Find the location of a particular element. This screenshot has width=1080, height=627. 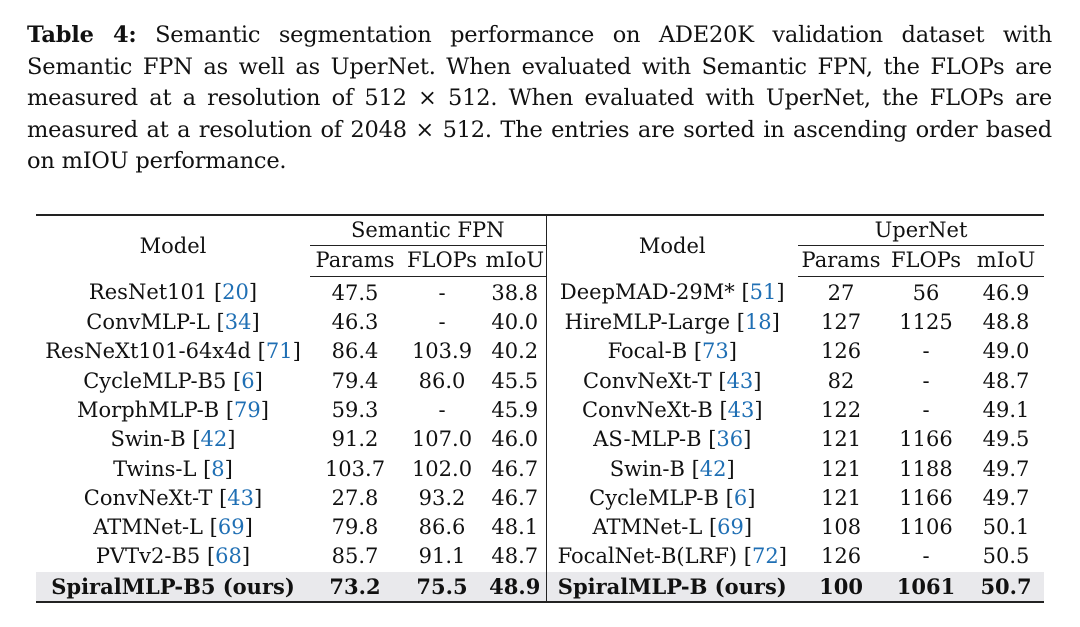

upernet-params-cell: 127 is located at coordinates (841, 322).